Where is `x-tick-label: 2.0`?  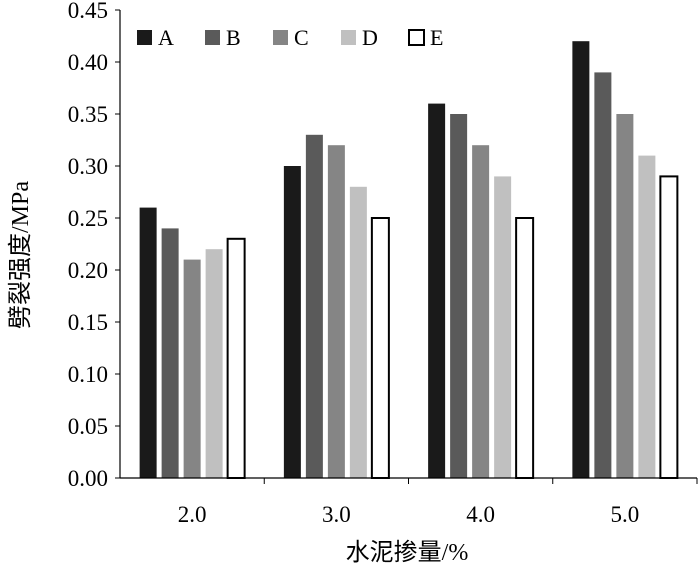 x-tick-label: 2.0 is located at coordinates (192, 514).